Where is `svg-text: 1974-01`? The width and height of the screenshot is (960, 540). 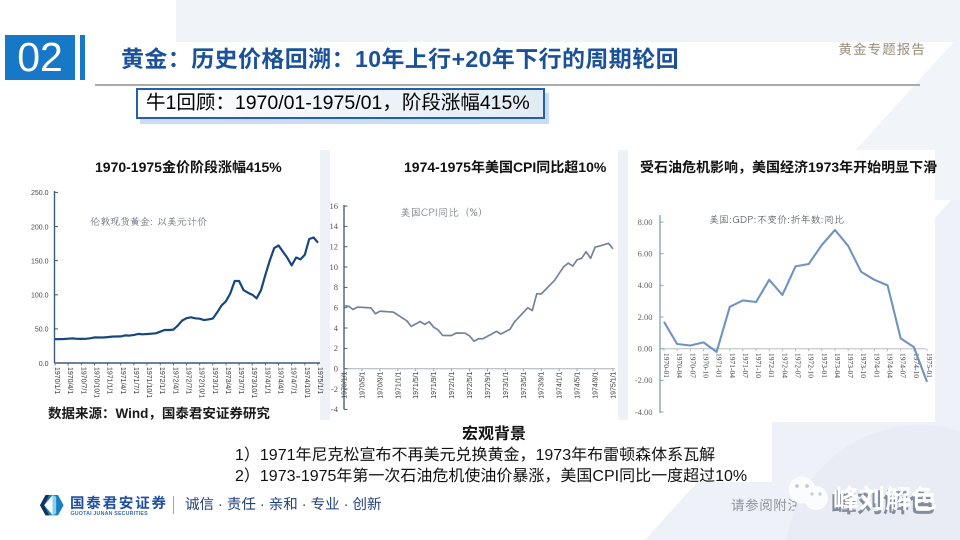 svg-text: 1974-01 is located at coordinates (876, 365).